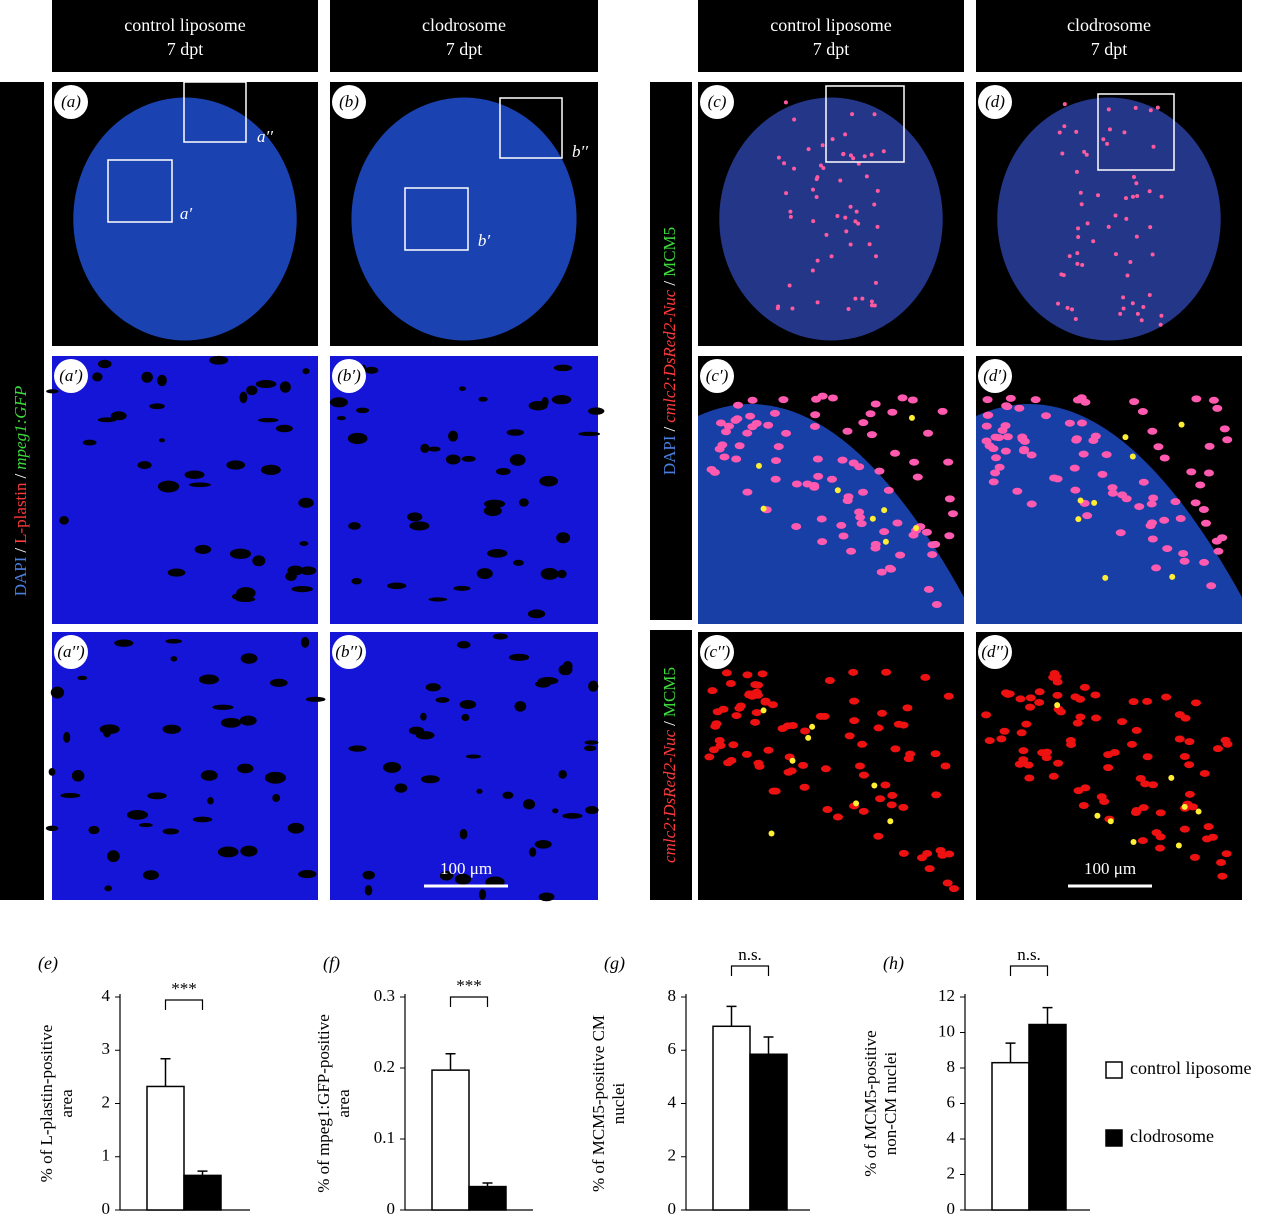 The image size is (1280, 1217). I want to click on y-tick-label: 1, so click(106, 1155).